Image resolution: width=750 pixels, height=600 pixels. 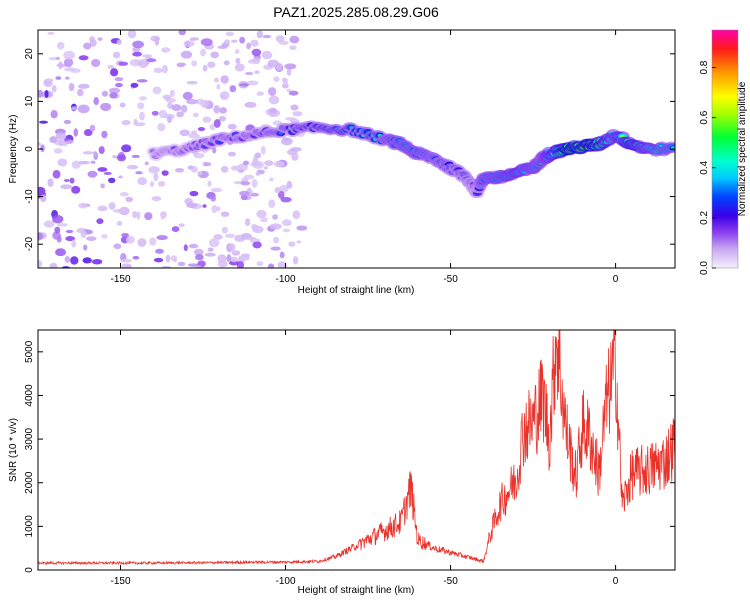 I want to click on spectrogram-y-tick-label: 0, so click(x=29, y=149).